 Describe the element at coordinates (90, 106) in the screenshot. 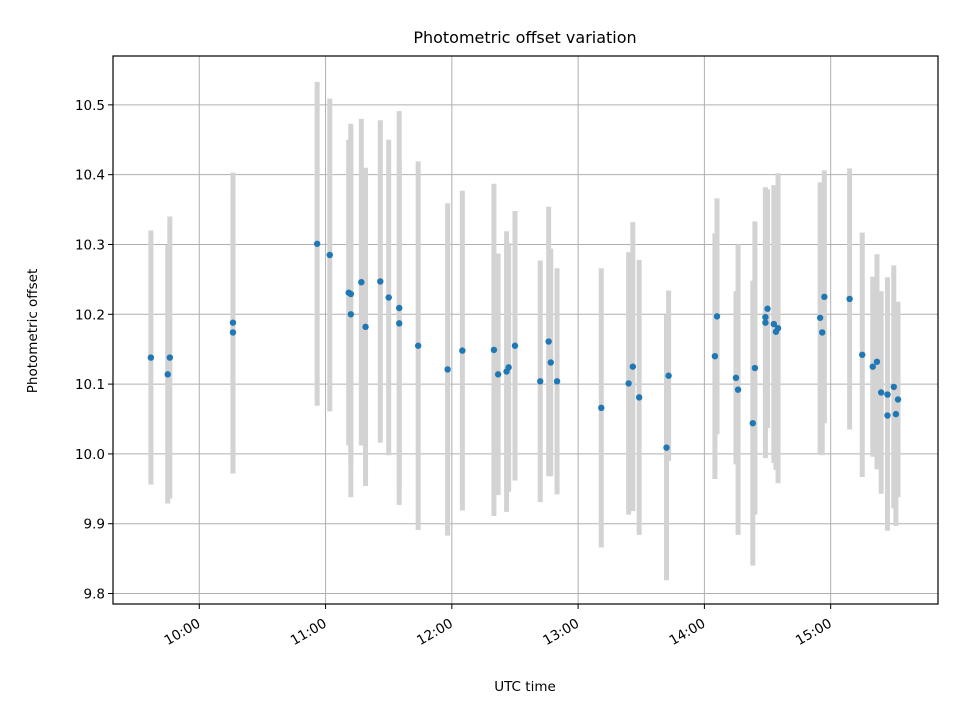

I see `y-tick-label: 10.5` at that location.